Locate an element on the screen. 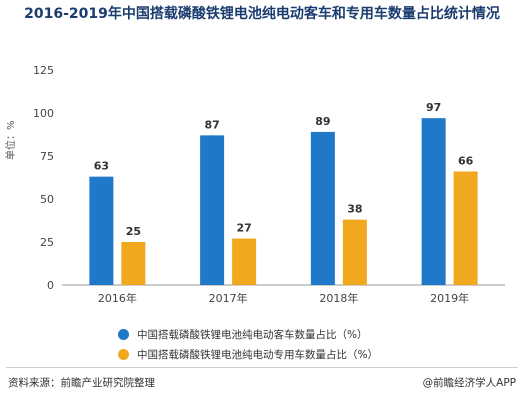  data-label: 38 is located at coordinates (354, 209).